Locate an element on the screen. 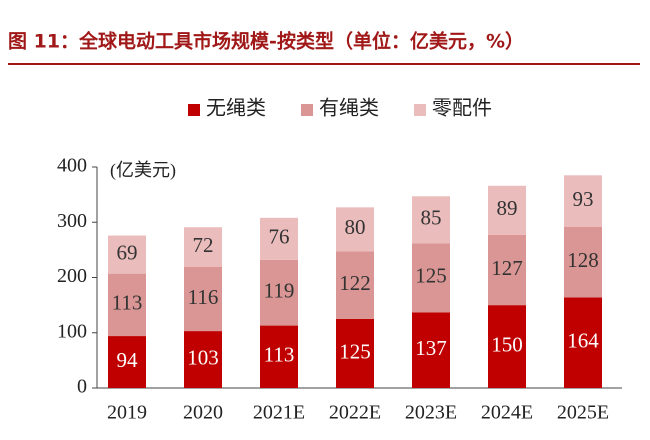 The image size is (650, 440). data-label: 122 is located at coordinates (355, 283).